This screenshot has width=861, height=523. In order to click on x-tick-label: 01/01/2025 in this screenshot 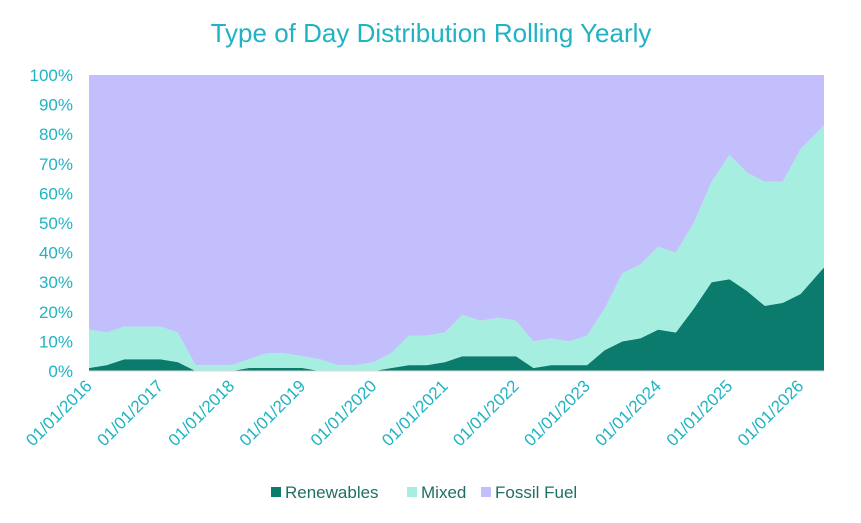, I will do `click(700, 413)`.